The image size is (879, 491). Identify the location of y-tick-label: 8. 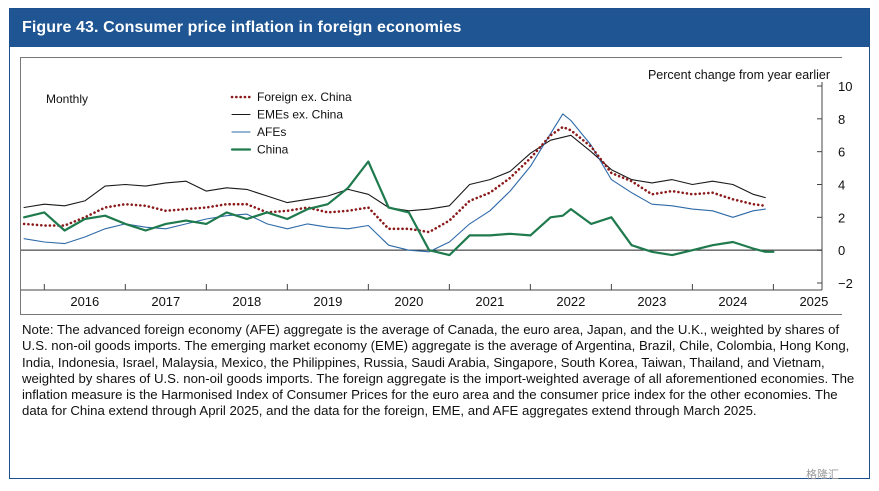
(841, 119).